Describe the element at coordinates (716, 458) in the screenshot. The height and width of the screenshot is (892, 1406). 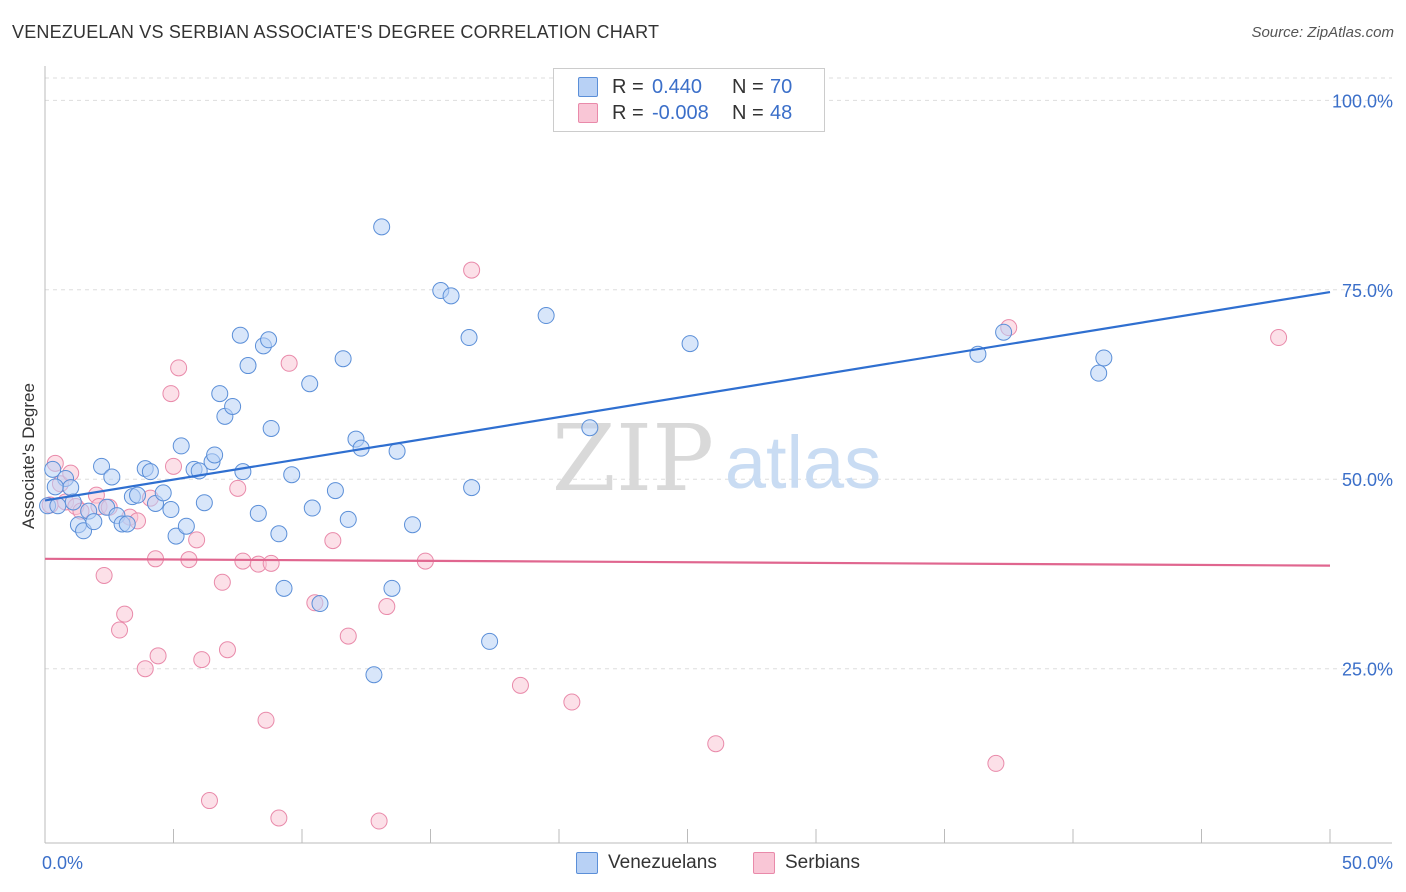
I see `watermark: ZIP atlas` at that location.